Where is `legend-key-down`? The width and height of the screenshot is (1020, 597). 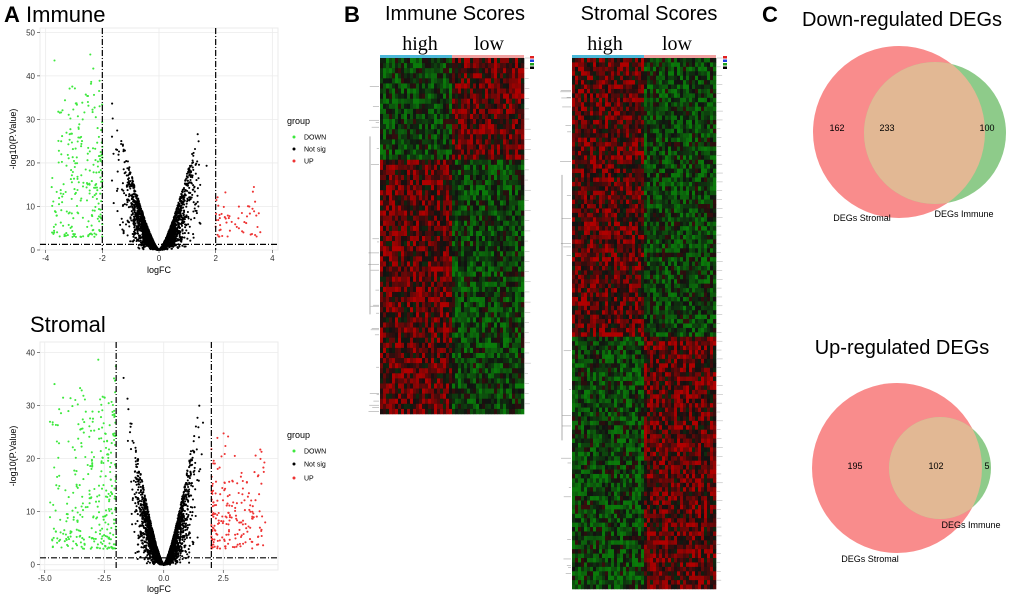 legend-key-down is located at coordinates (294, 137).